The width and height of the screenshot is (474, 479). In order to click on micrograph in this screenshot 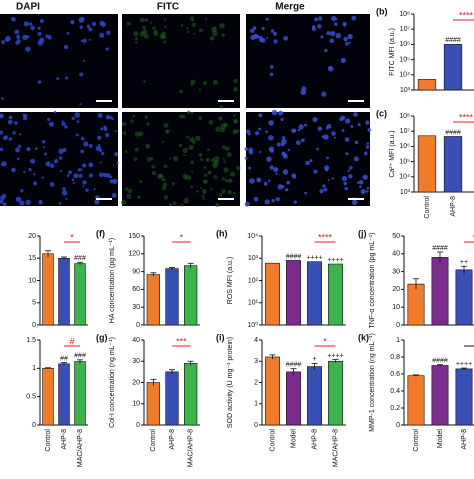, I will do `click(59, 61)`.